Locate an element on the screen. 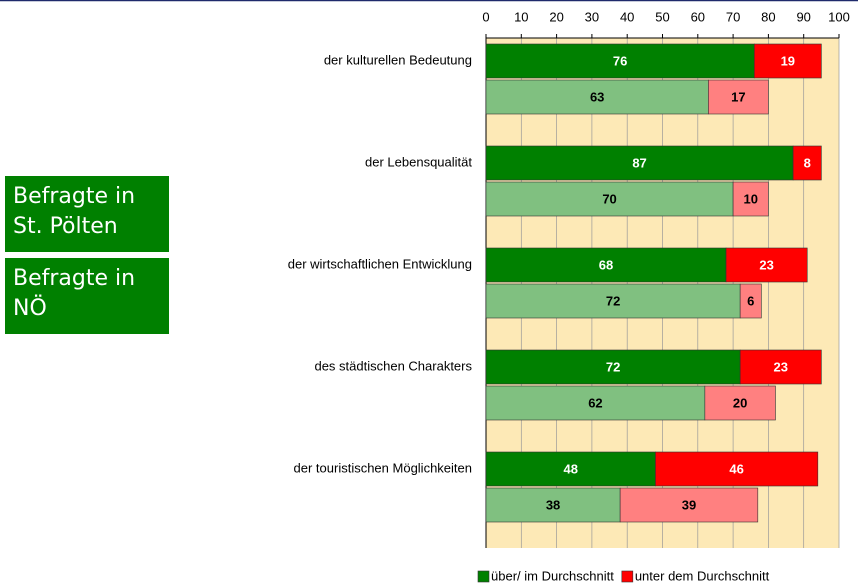 The height and width of the screenshot is (587, 858). data-label: 68 is located at coordinates (606, 264).